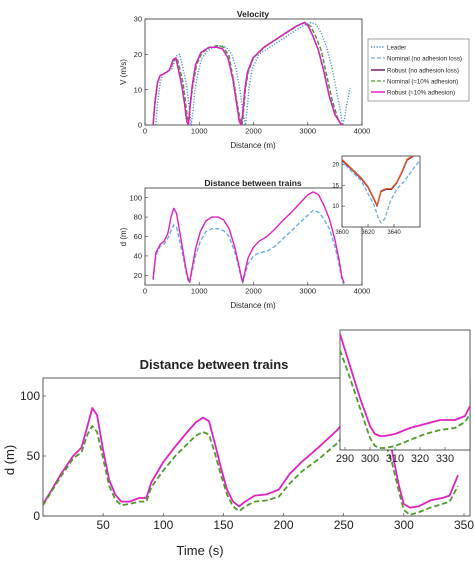 This screenshot has height=561, width=474. I want to click on inset-chart-time-zoom: 290 300 310 320 330, so click(403, 397).